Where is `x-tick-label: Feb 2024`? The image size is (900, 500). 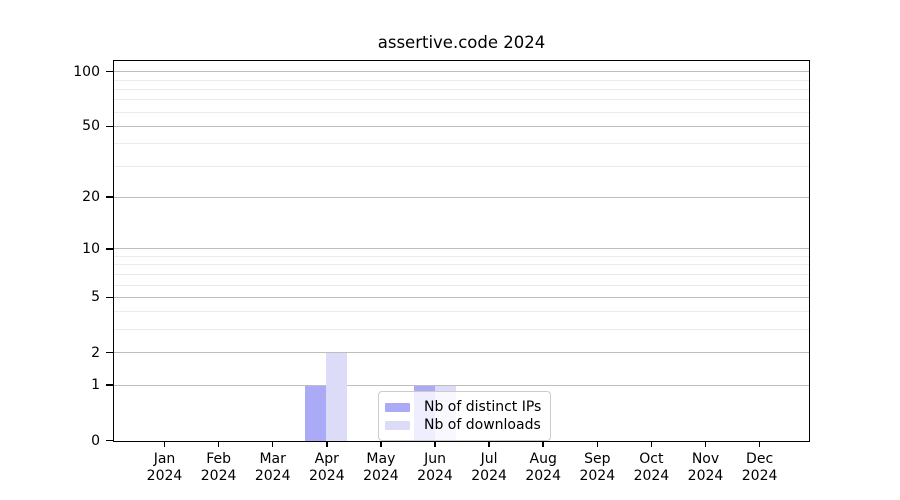 x-tick-label: Feb 2024 is located at coordinates (218, 467).